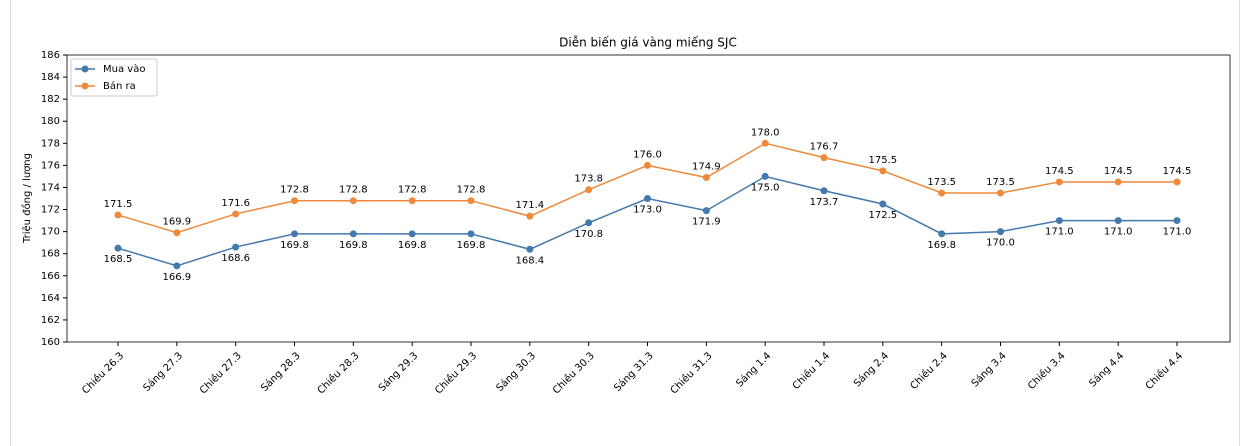  I want to click on y-tick-label: 180, so click(50, 121).